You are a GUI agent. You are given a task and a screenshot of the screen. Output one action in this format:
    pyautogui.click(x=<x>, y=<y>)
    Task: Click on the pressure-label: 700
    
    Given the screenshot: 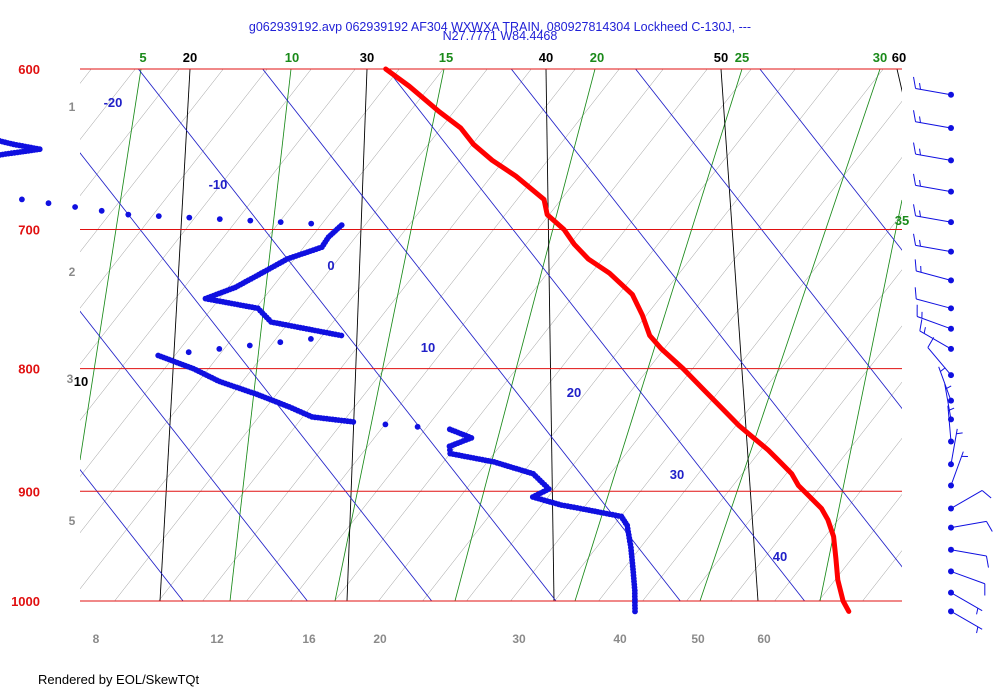 What is the action you would take?
    pyautogui.click(x=29, y=230)
    